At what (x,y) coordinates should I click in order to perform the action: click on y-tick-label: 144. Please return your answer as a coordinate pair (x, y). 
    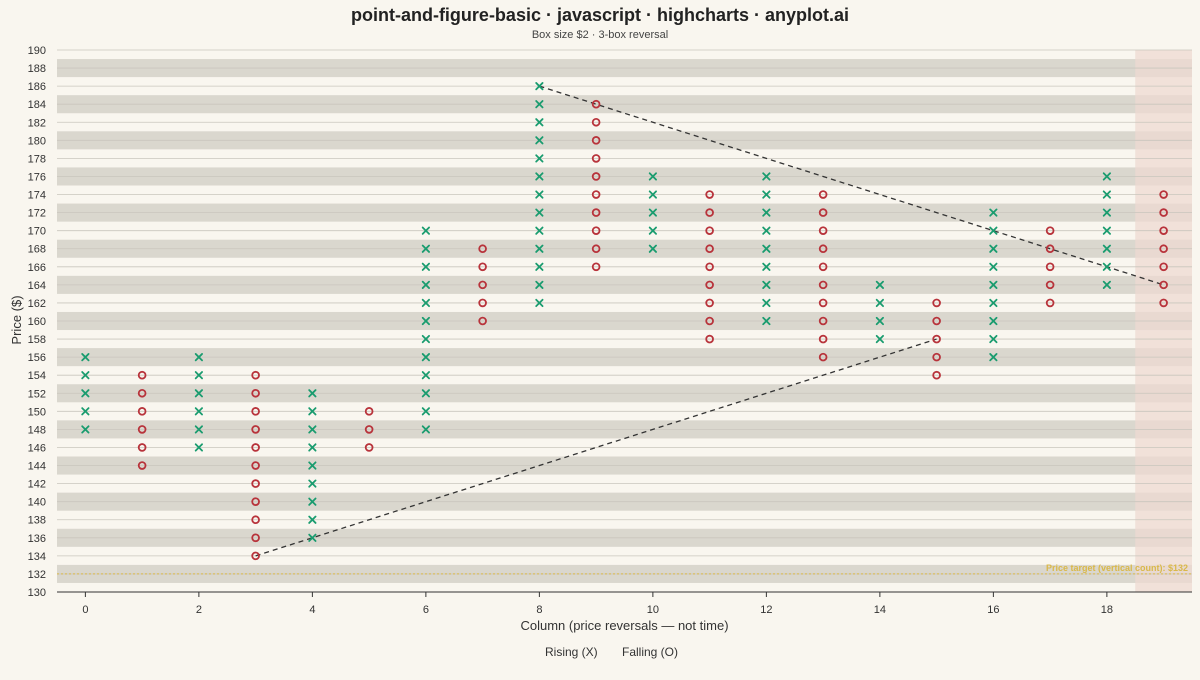
    Looking at the image, I should click on (37, 467).